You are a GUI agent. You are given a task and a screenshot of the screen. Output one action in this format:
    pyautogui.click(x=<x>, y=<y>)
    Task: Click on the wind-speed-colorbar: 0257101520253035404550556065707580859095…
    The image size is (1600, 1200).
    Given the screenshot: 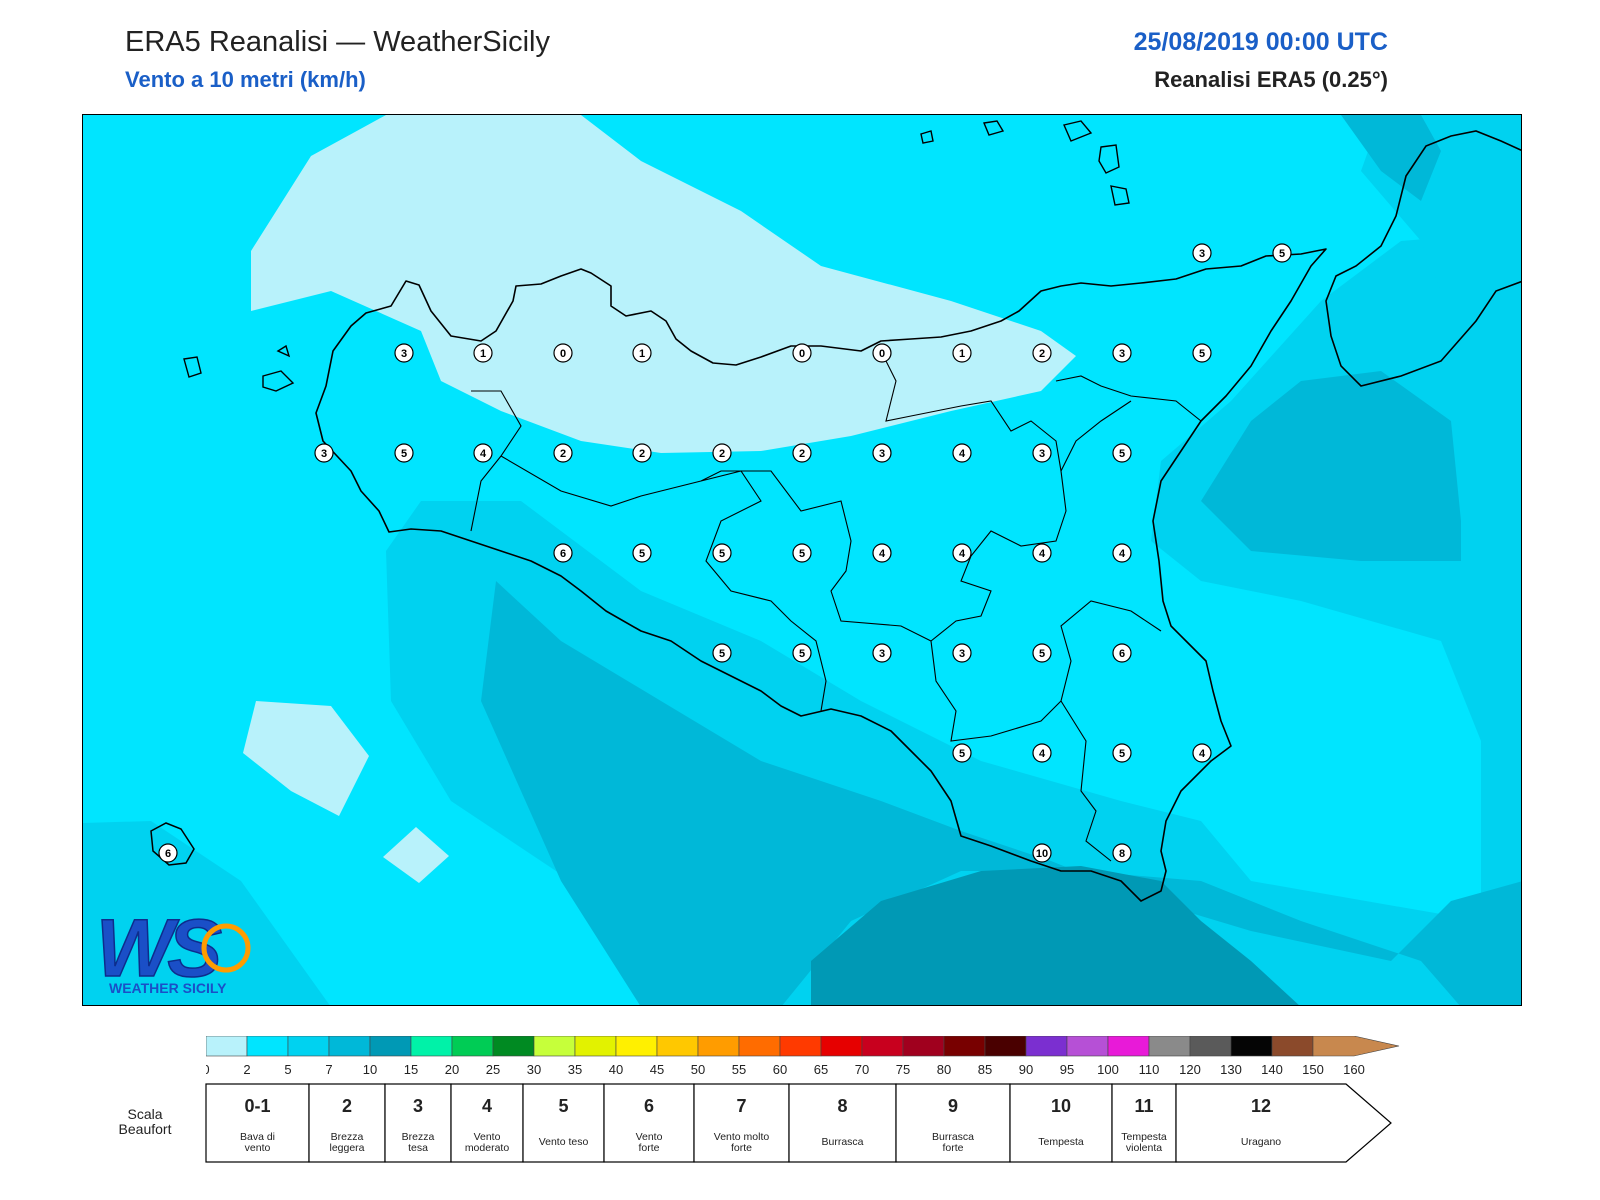 What is the action you would take?
    pyautogui.click(x=804, y=1062)
    